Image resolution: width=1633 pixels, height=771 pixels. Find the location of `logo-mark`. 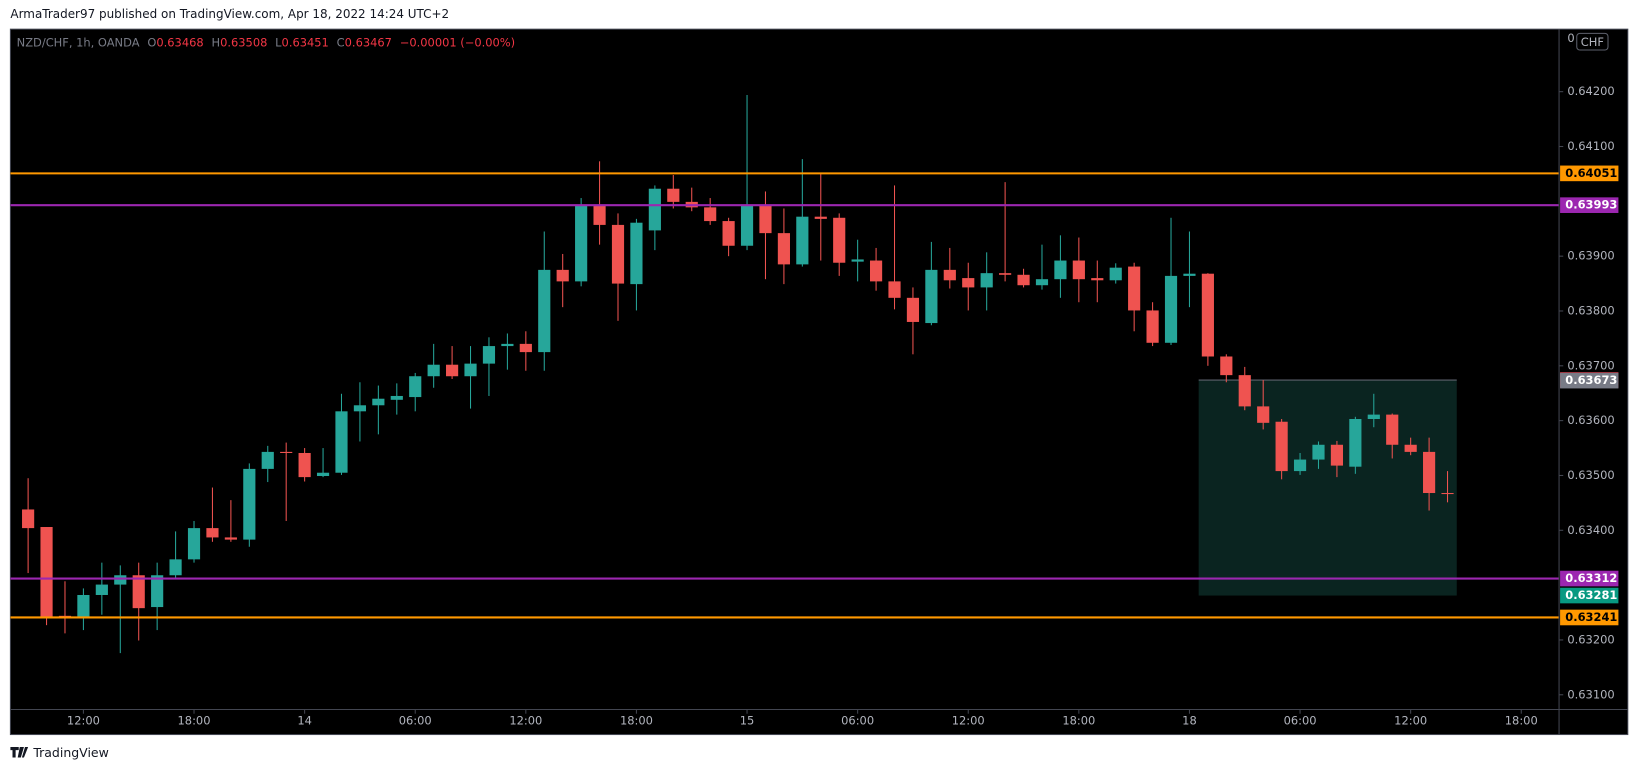

logo-mark is located at coordinates (19, 752).